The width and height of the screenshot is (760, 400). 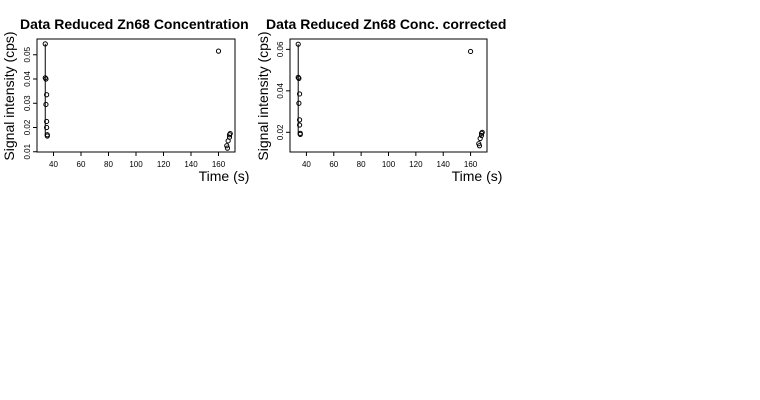 I want to click on chart-title: Data Reduced Zn68 Concentration, so click(x=134, y=24).